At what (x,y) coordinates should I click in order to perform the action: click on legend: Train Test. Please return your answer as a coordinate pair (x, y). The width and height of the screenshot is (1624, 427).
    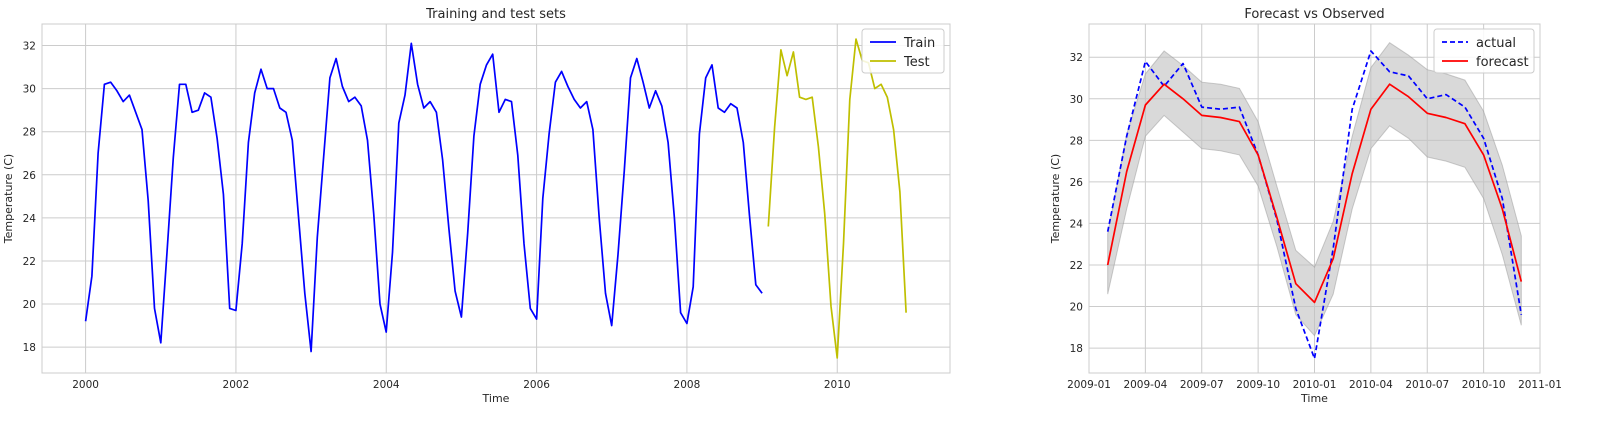
    Looking at the image, I should click on (903, 51).